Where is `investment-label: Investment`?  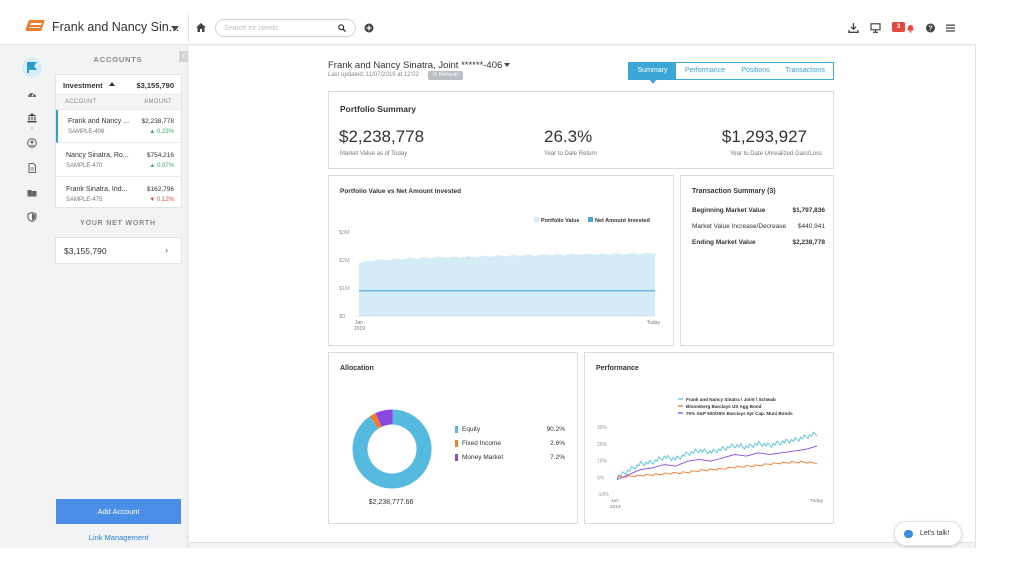 investment-label: Investment is located at coordinates (83, 85).